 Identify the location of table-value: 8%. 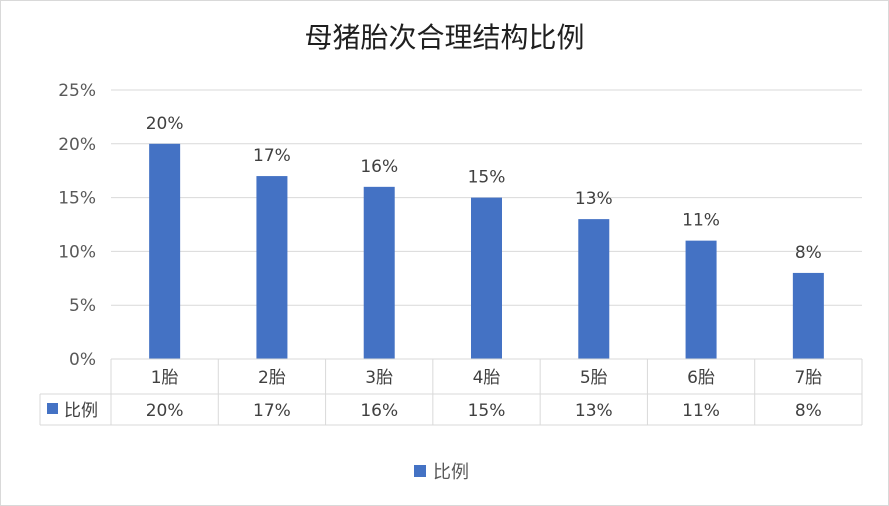
(808, 411).